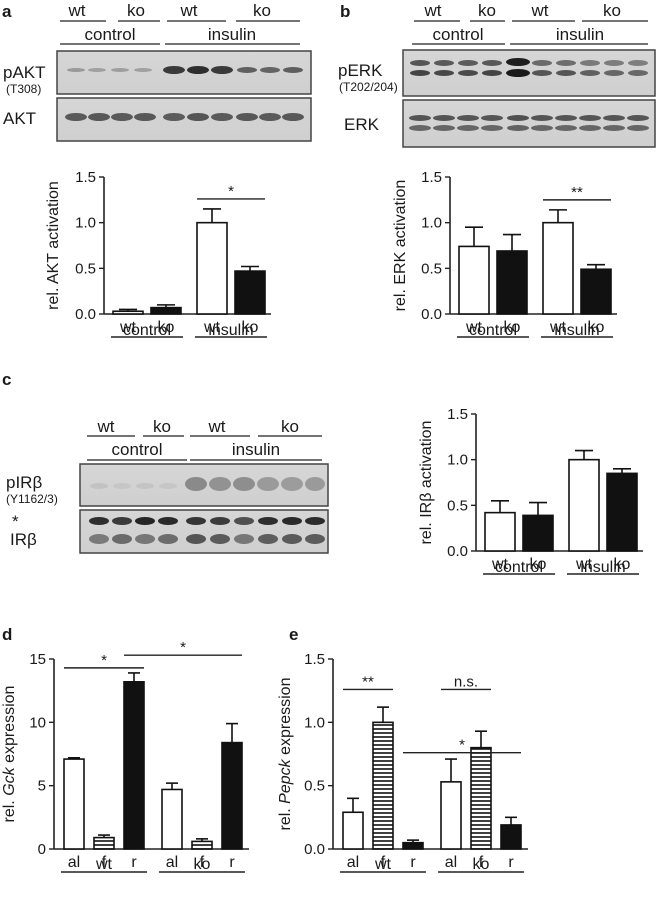 Image resolution: width=658 pixels, height=899 pixels. I want to click on blot-a-header-lines, so click(180, 32).